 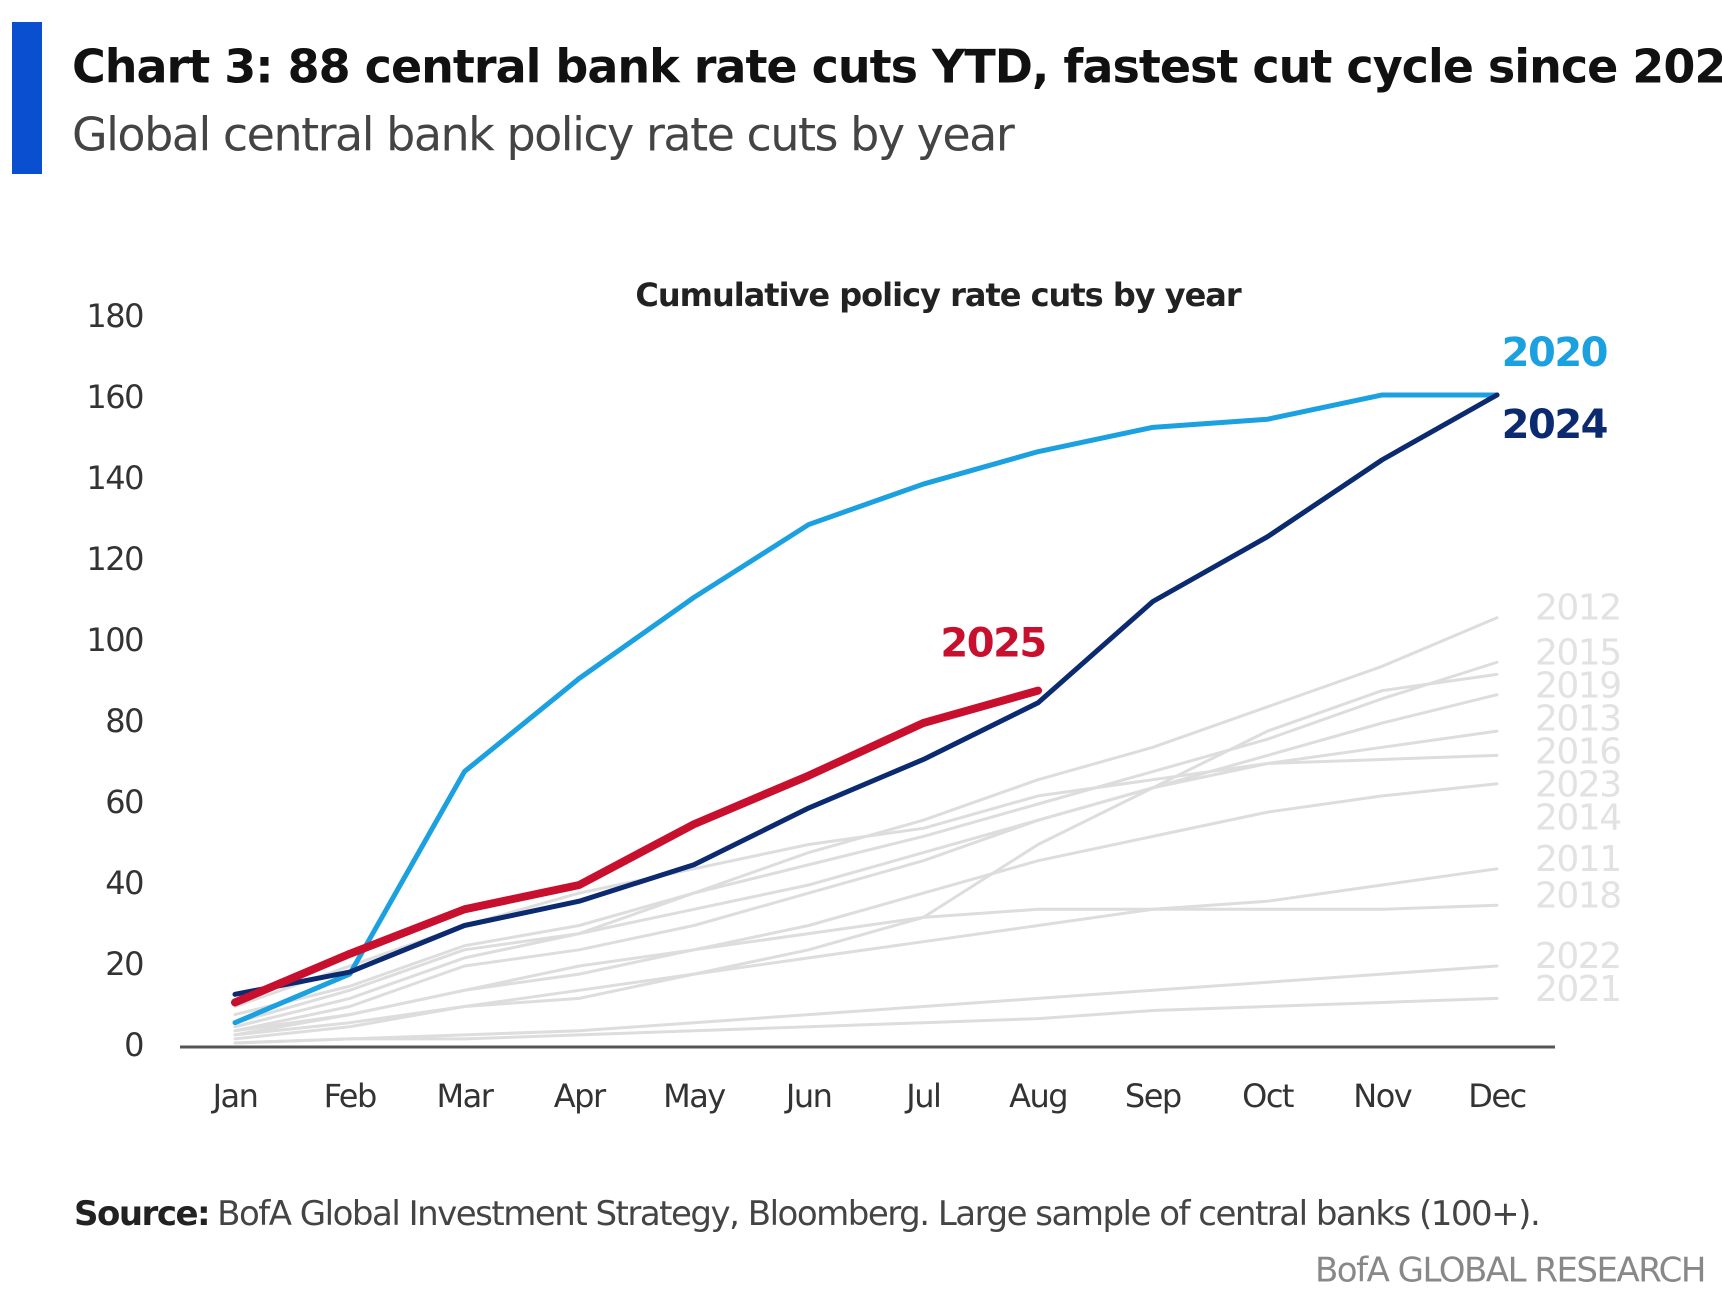 What do you see at coordinates (1554, 425) in the screenshot?
I see `series-label: 2024` at bounding box center [1554, 425].